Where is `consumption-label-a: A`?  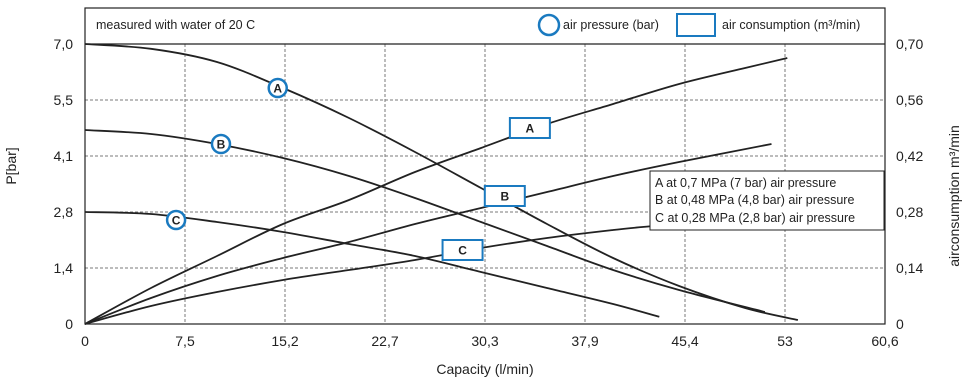
consumption-label-a: A is located at coordinates (530, 129).